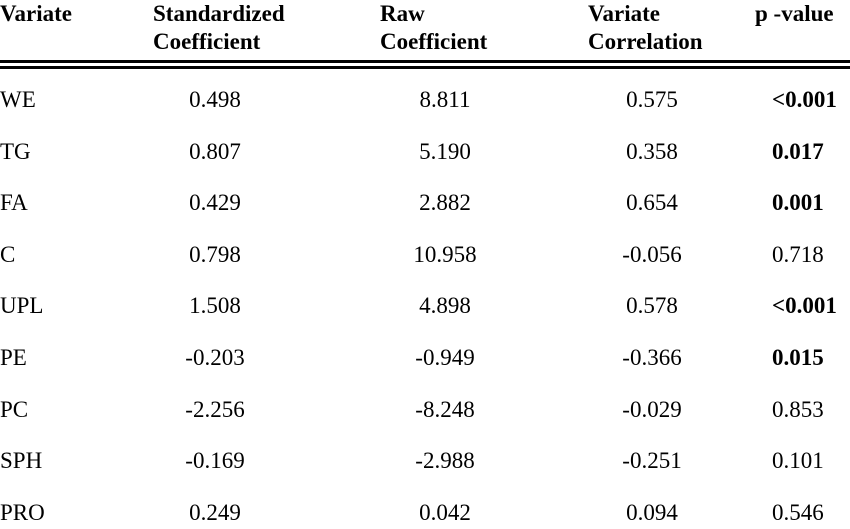 The image size is (850, 529). What do you see at coordinates (425, 61) in the screenshot?
I see `header-rule-top` at bounding box center [425, 61].